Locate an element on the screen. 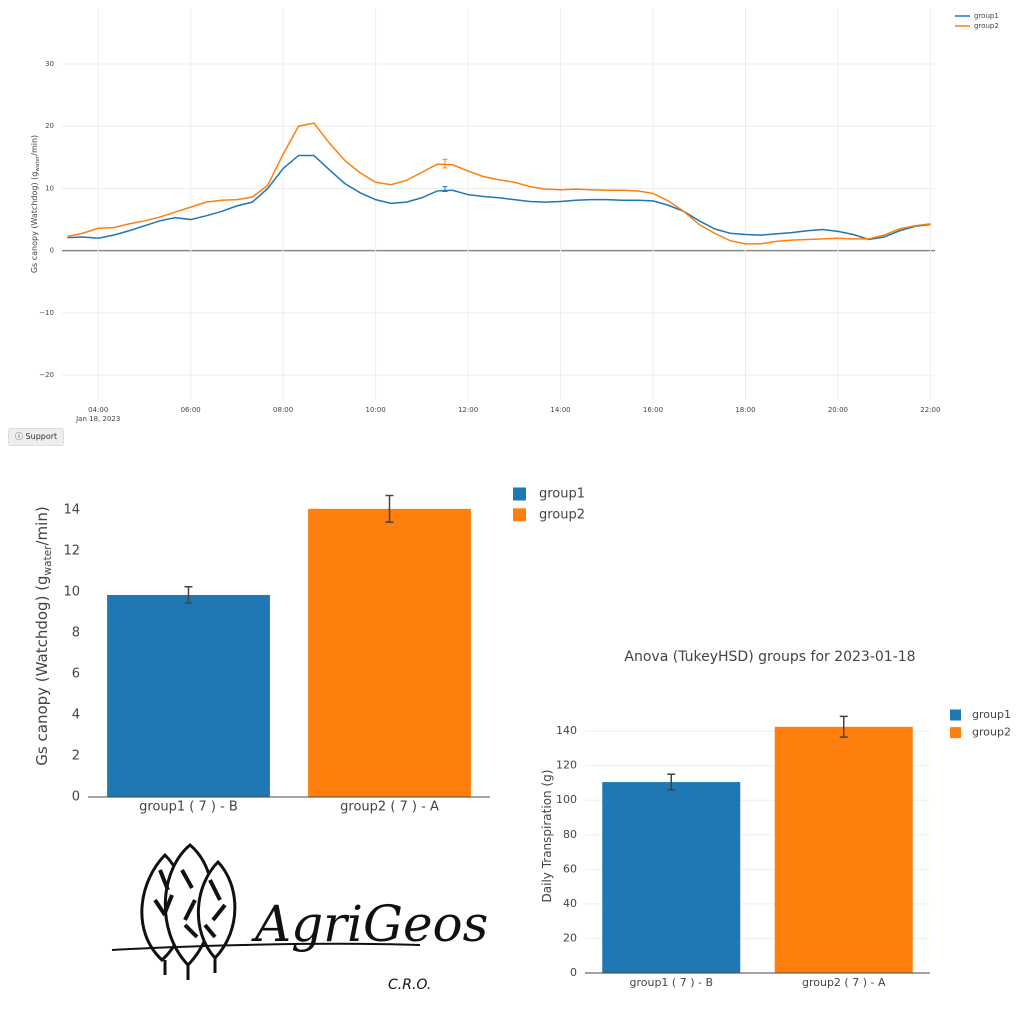  y-tick-label: 12 is located at coordinates (71, 550).